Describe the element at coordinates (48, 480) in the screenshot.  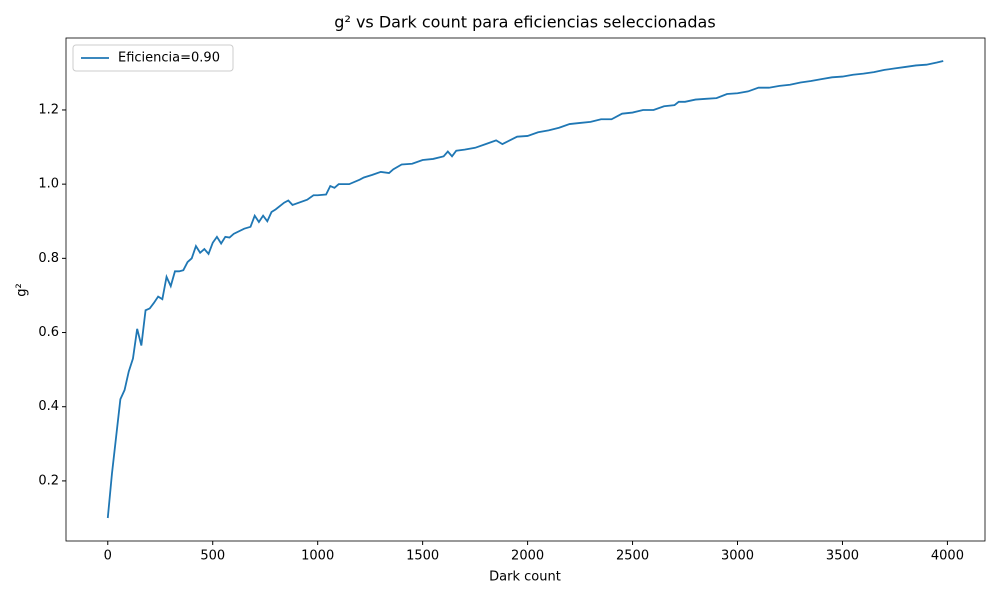
I see `y-tick-label: 0.2` at that location.